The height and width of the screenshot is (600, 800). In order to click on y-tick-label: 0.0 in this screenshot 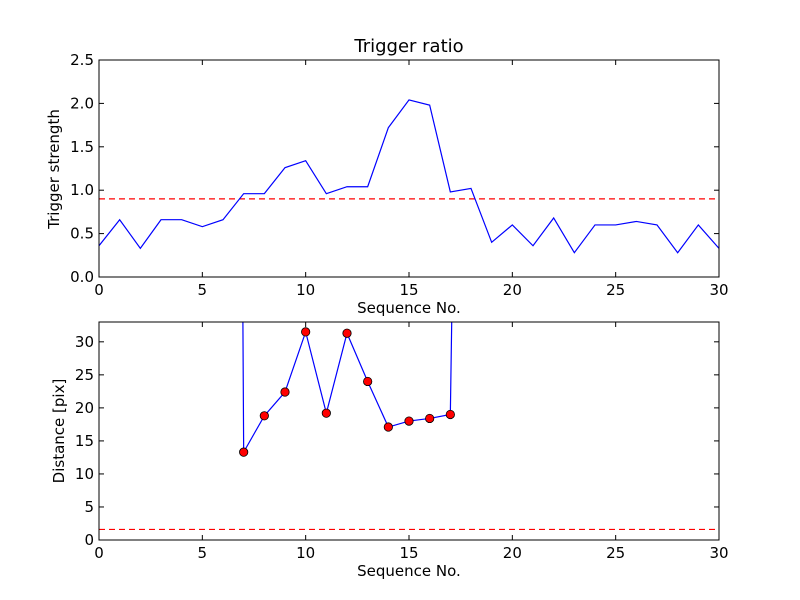, I will do `click(82, 277)`.